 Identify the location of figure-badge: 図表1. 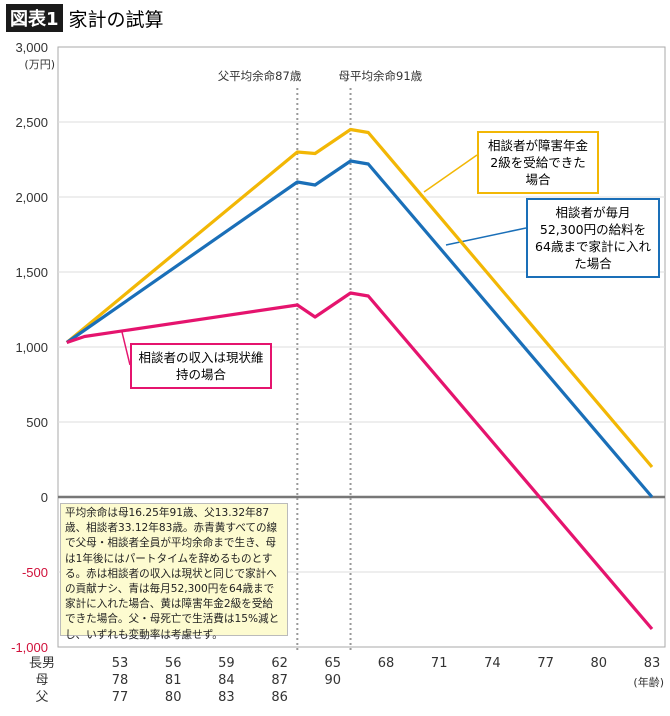
(34, 18).